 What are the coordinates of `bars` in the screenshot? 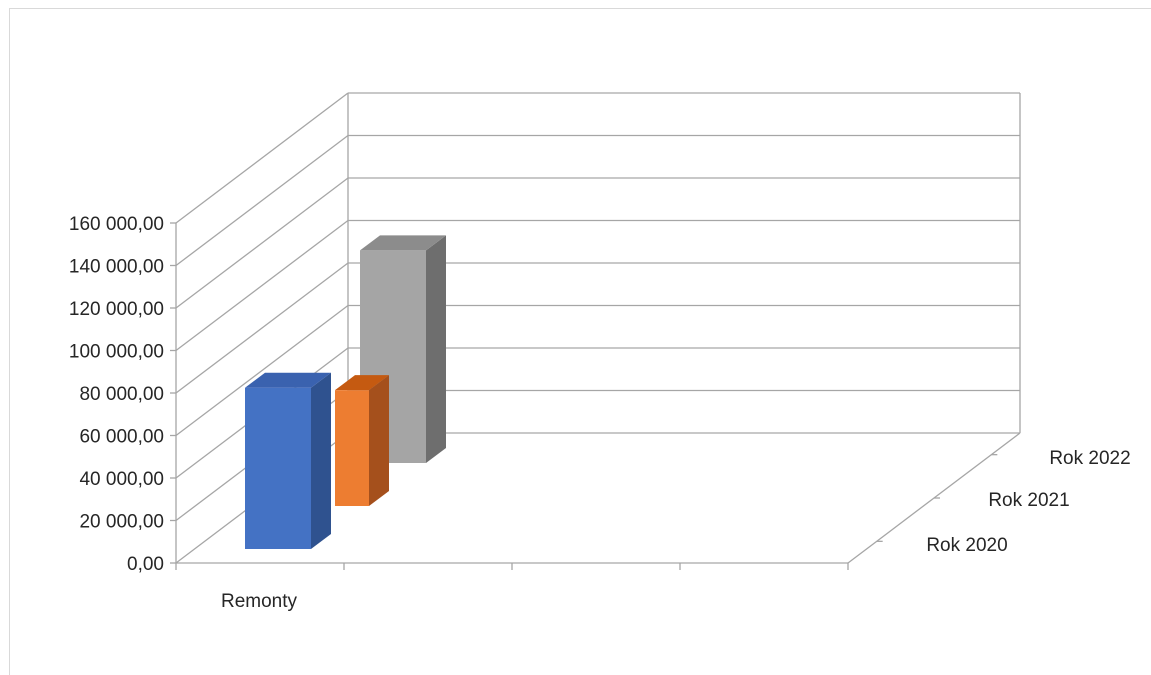 It's located at (345, 392).